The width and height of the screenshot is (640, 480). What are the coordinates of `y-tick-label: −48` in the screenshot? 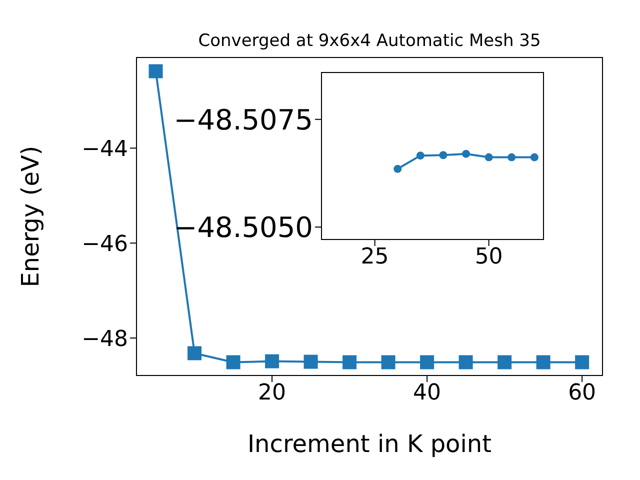 It's located at (105, 339).